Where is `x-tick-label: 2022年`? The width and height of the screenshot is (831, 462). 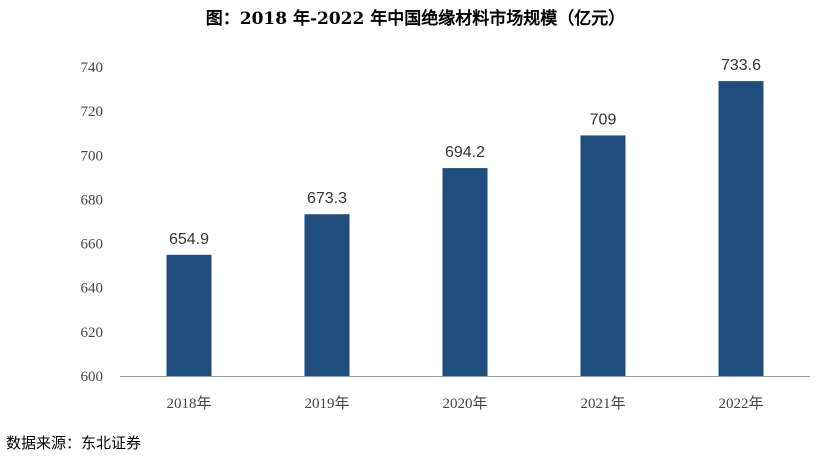
x-tick-label: 2022年 is located at coordinates (740, 403).